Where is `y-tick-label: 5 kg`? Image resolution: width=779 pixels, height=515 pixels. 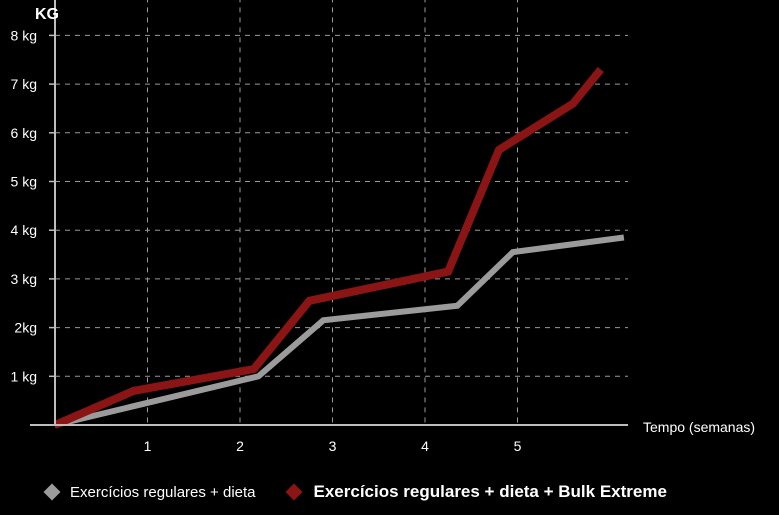
y-tick-label: 5 kg is located at coordinates (24, 182).